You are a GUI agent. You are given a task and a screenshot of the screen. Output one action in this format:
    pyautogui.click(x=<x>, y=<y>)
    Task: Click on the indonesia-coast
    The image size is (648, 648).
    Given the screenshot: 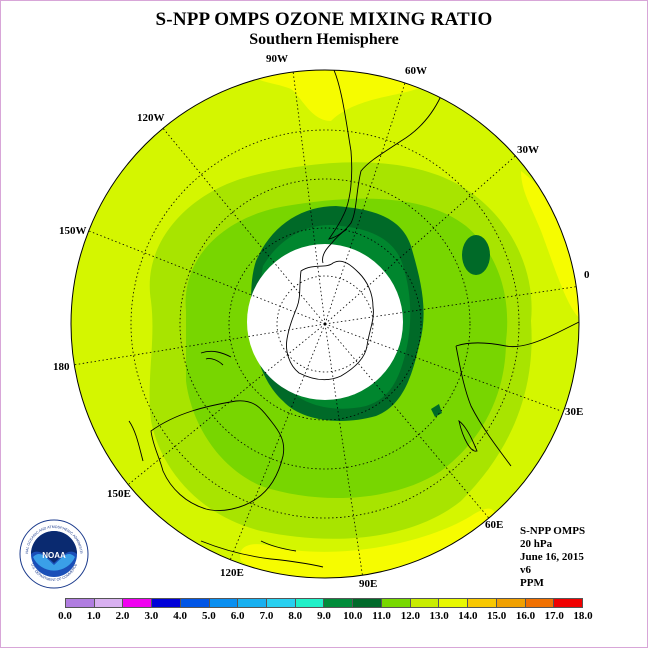 What is the action you would take?
    pyautogui.click(x=262, y=554)
    